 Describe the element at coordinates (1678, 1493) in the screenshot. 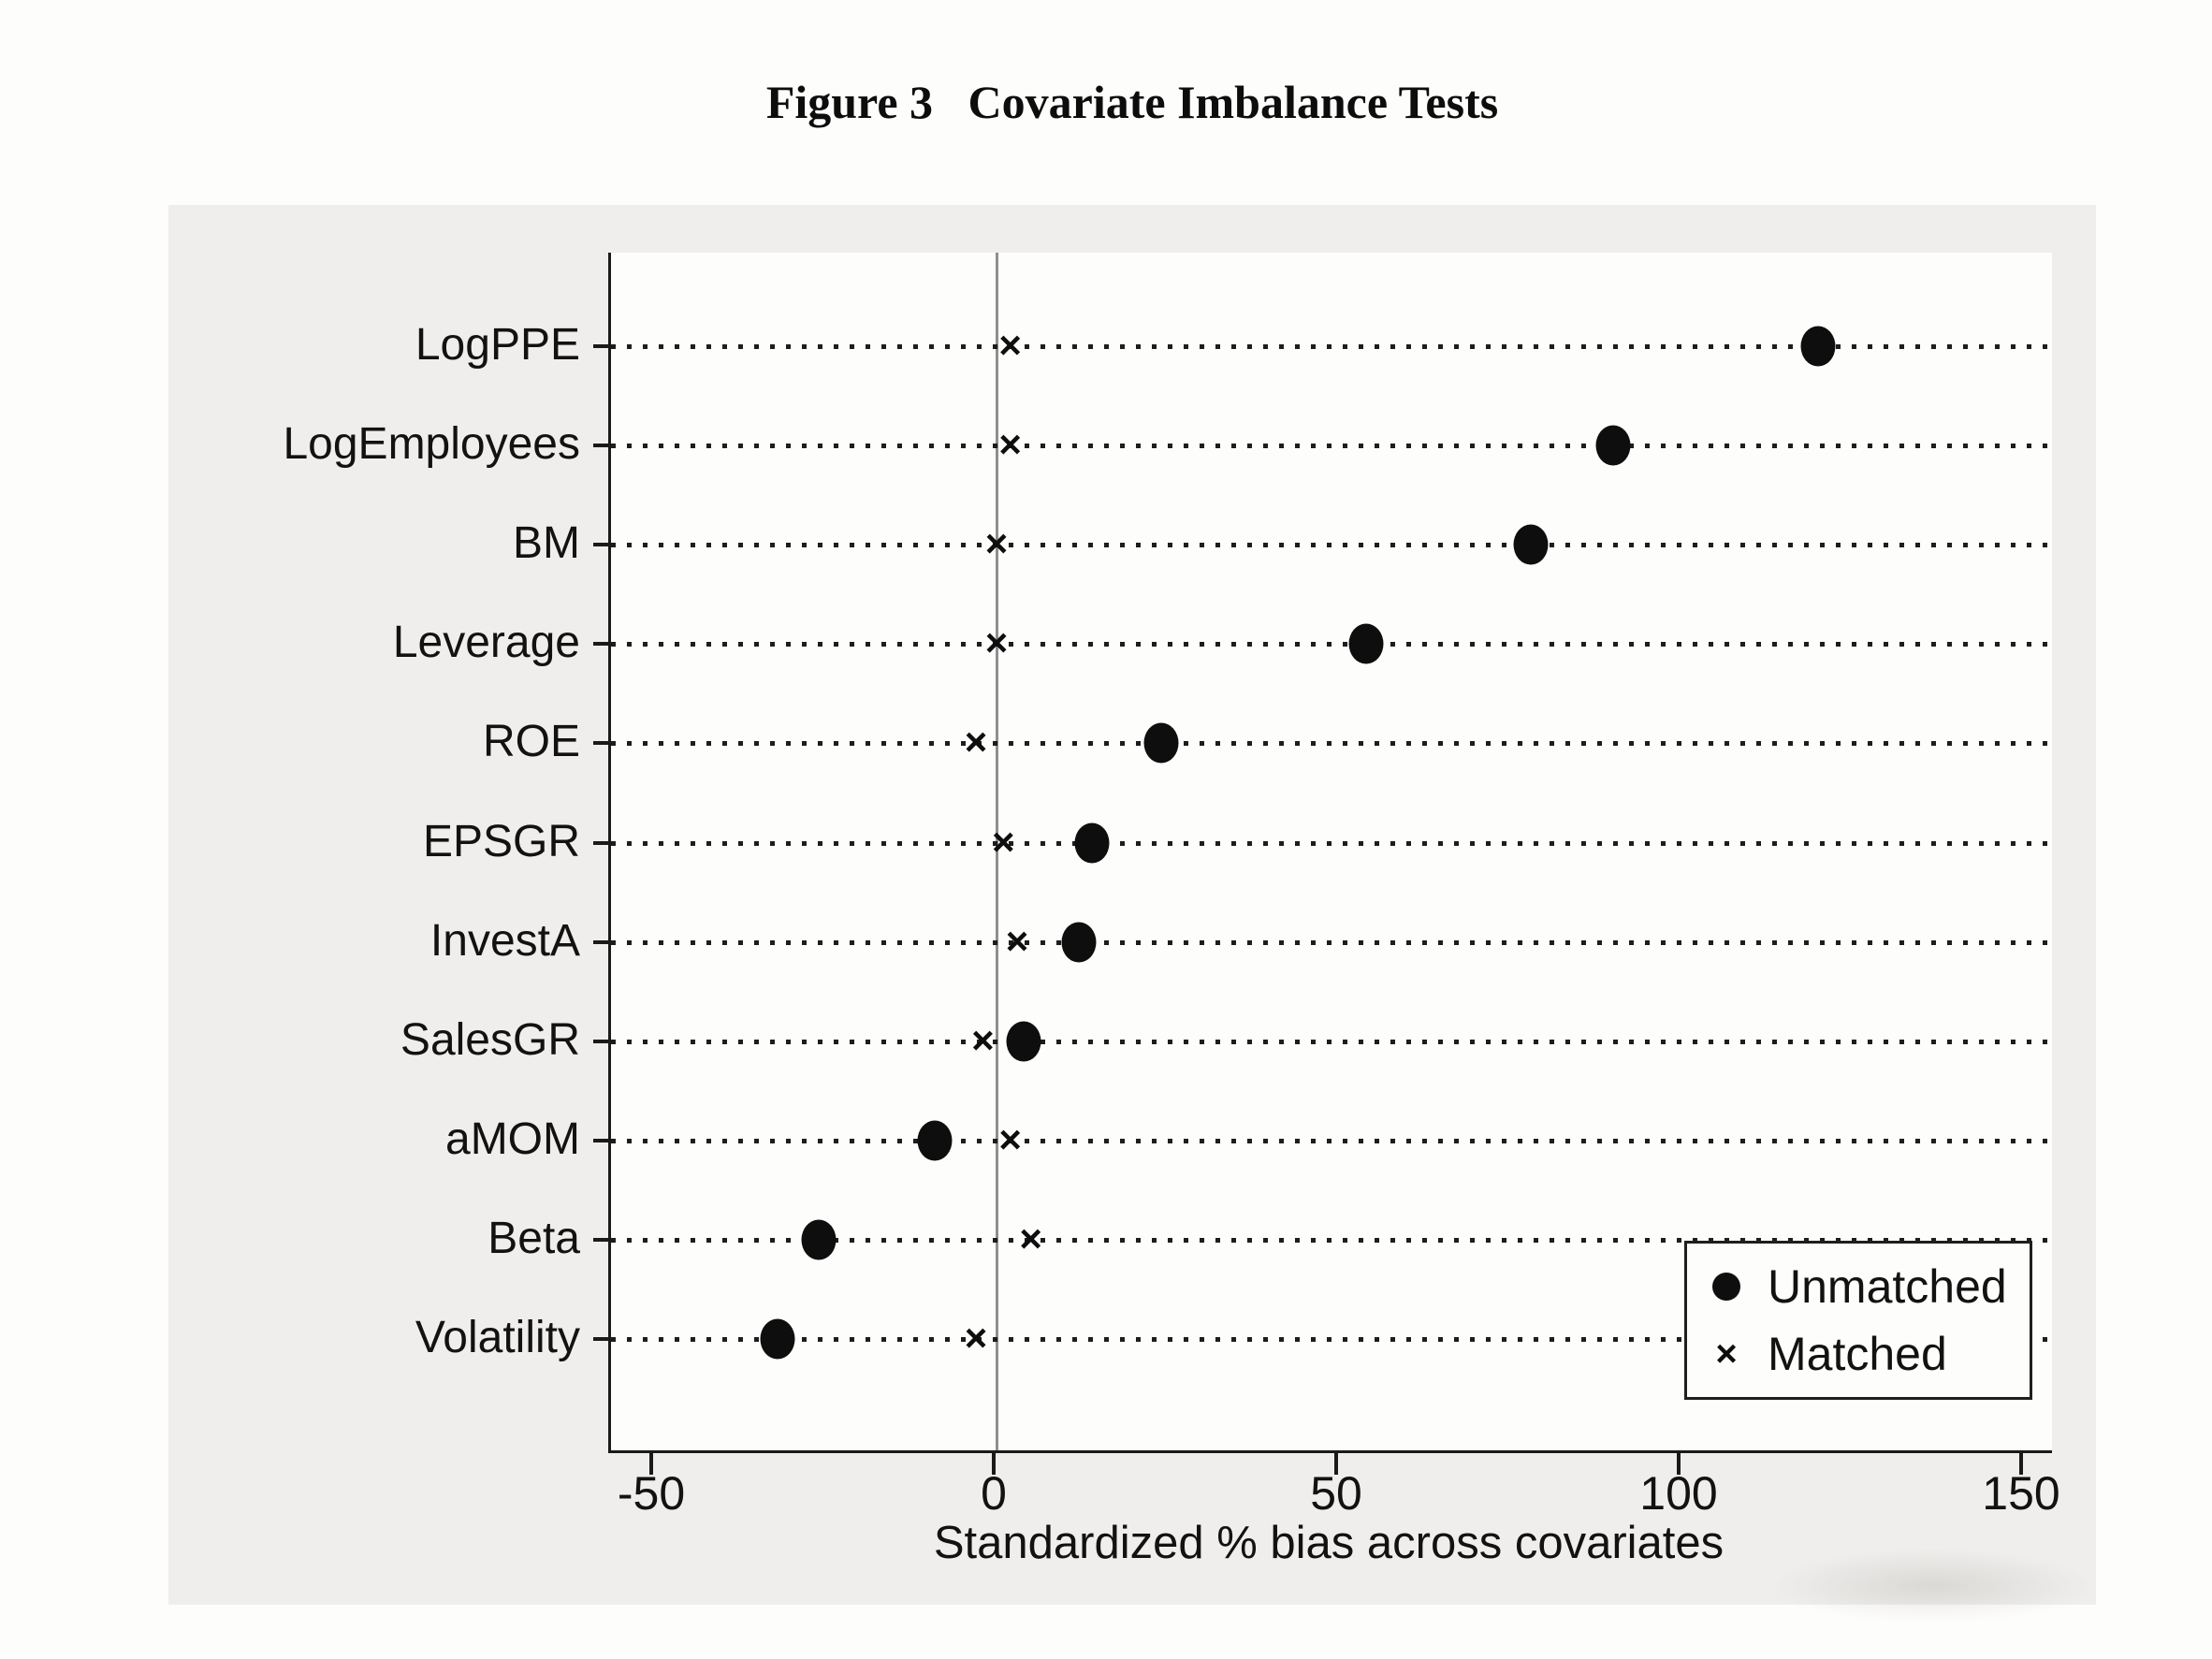

I see `x-tick-label: 100` at that location.